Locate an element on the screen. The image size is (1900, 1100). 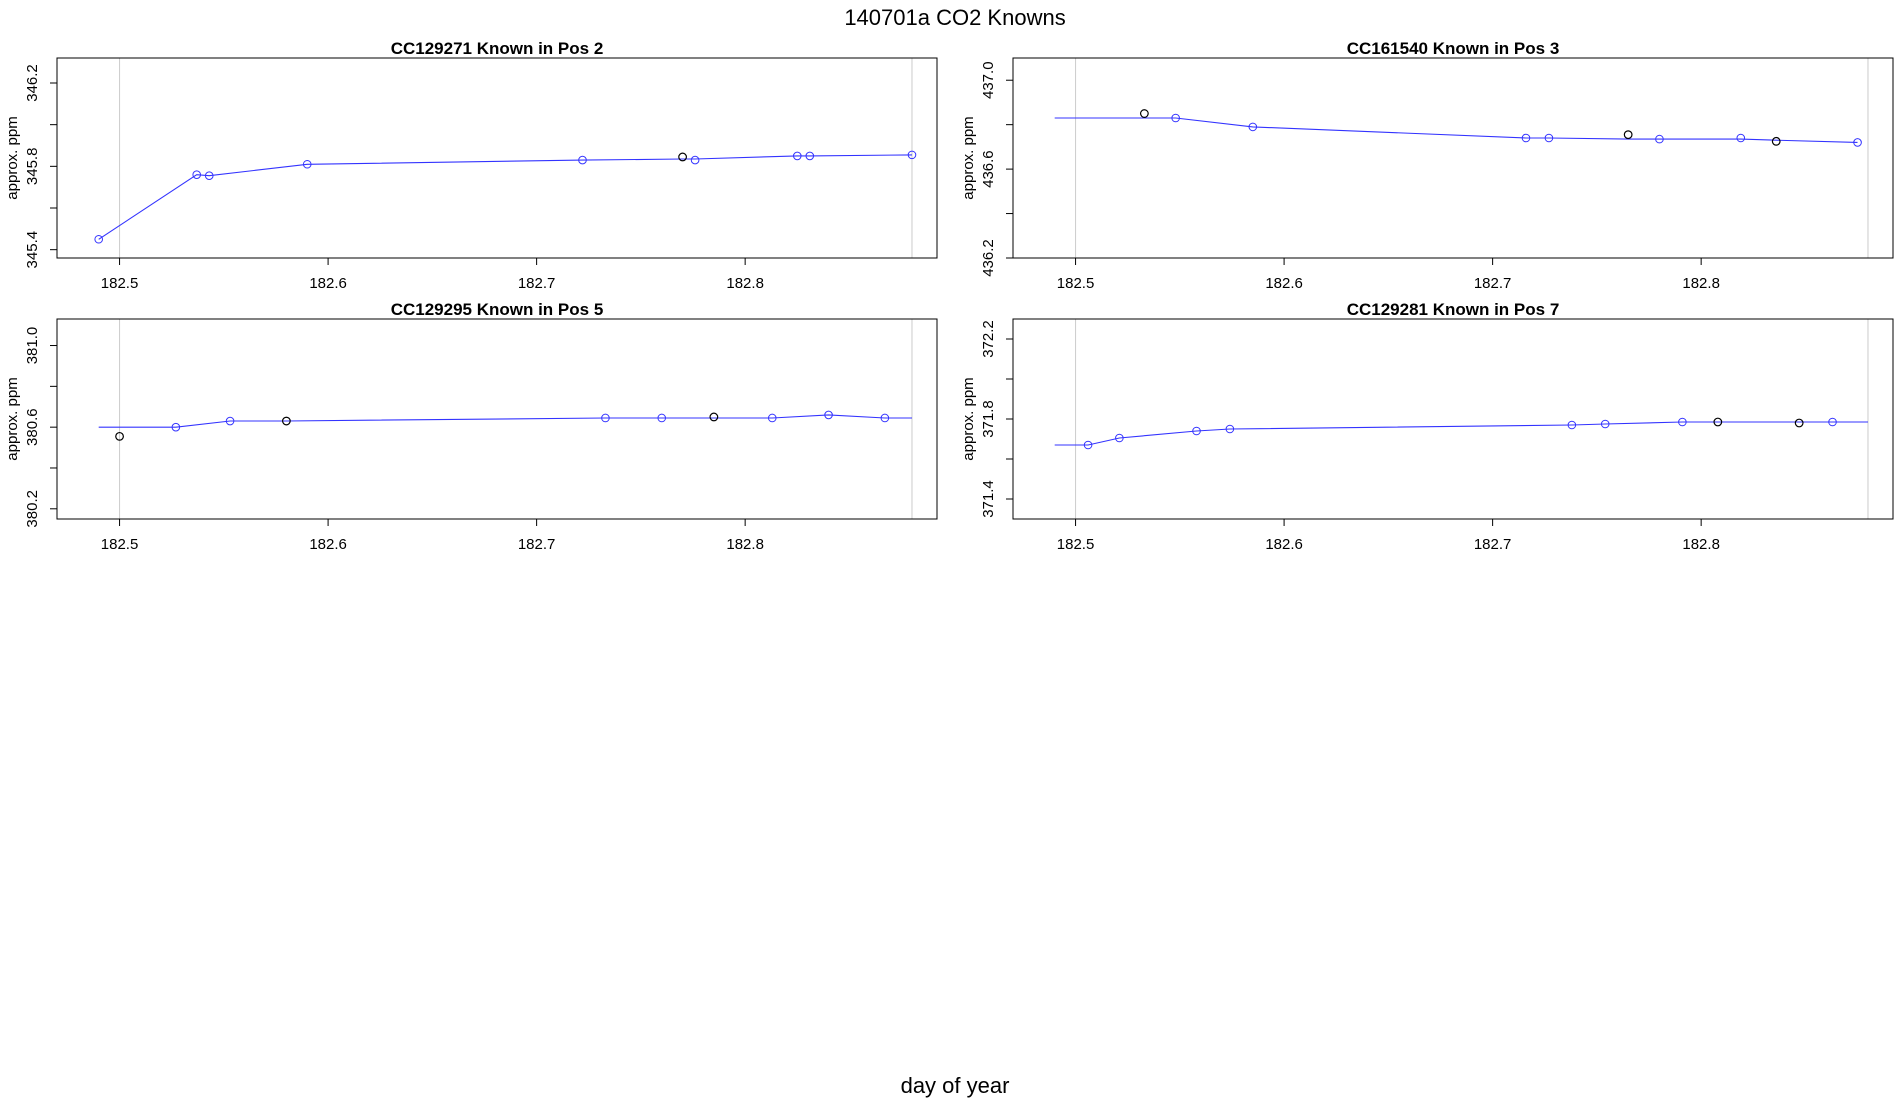
y-tick-label: 436.6 is located at coordinates (988, 169).